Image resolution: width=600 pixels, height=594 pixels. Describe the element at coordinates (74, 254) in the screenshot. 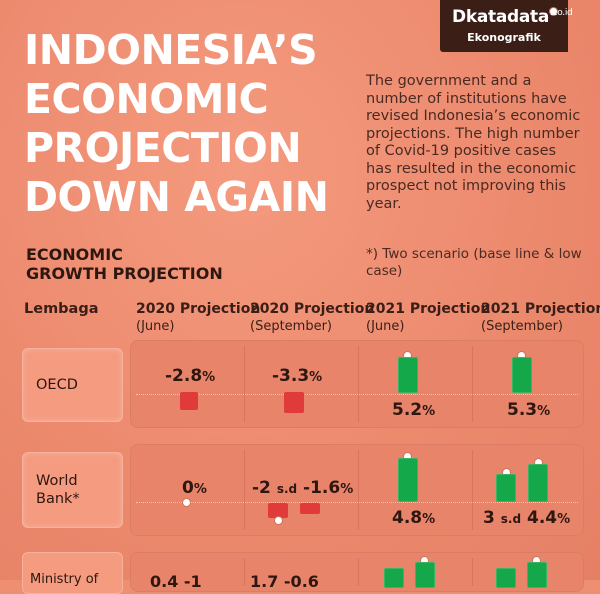

I see `section-title-line: ECONOMIC` at that location.